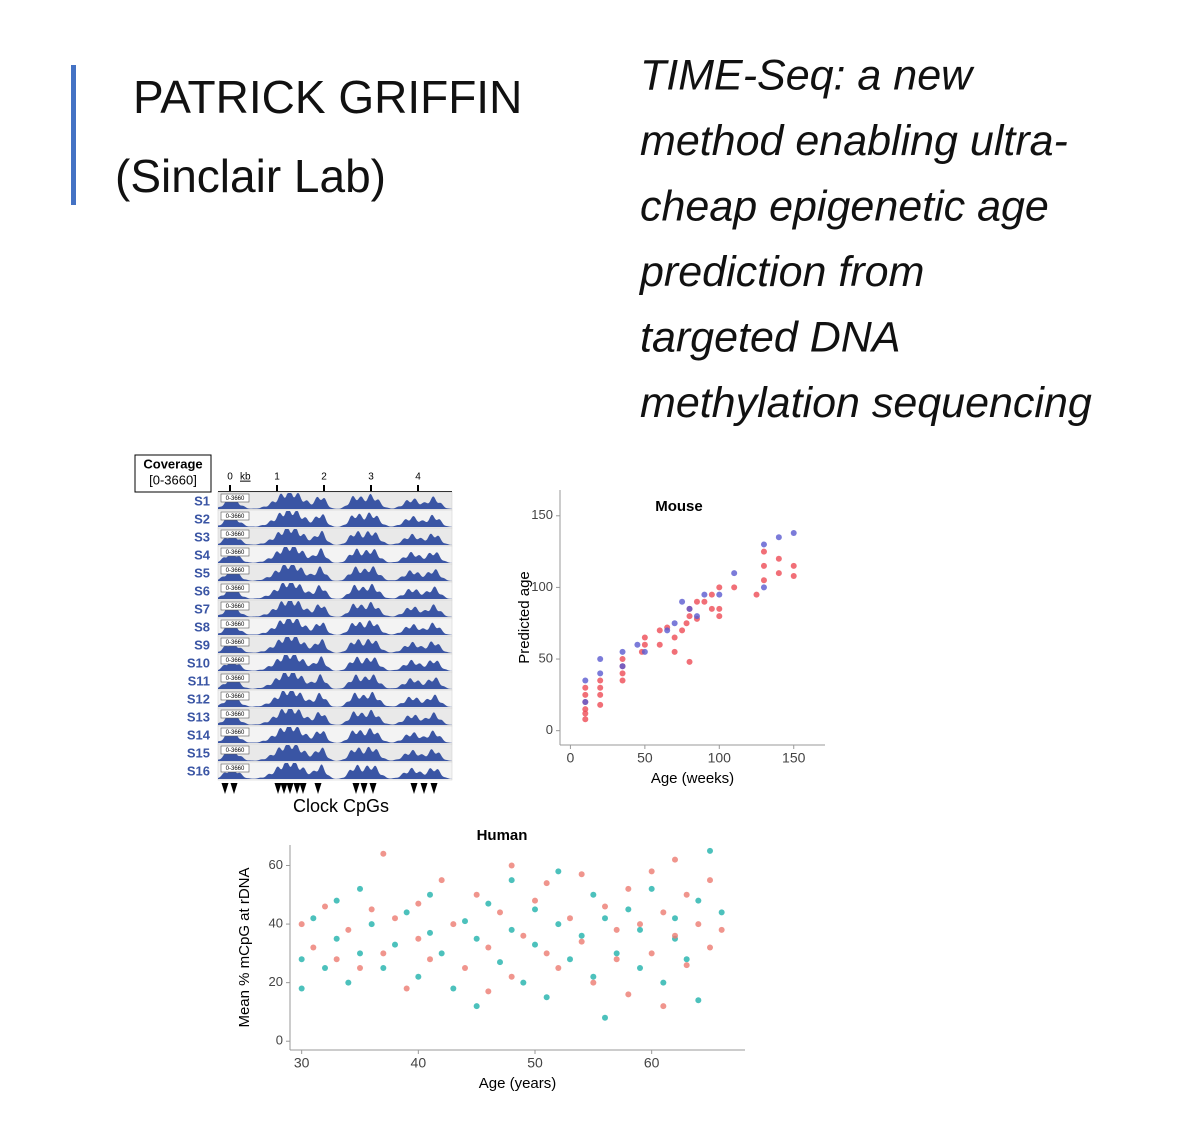 The height and width of the screenshot is (1136, 1200). I want to click on x-tick-label: 30, so click(302, 1063).